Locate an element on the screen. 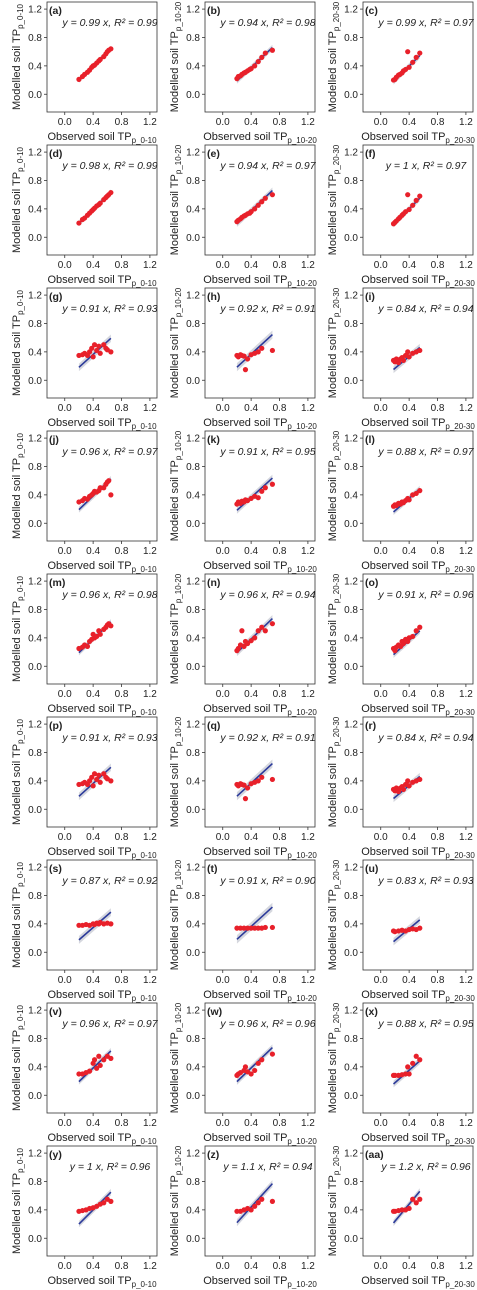 Image resolution: width=477 pixels, height=1290 pixels. panel-label: (c) is located at coordinates (371, 11).